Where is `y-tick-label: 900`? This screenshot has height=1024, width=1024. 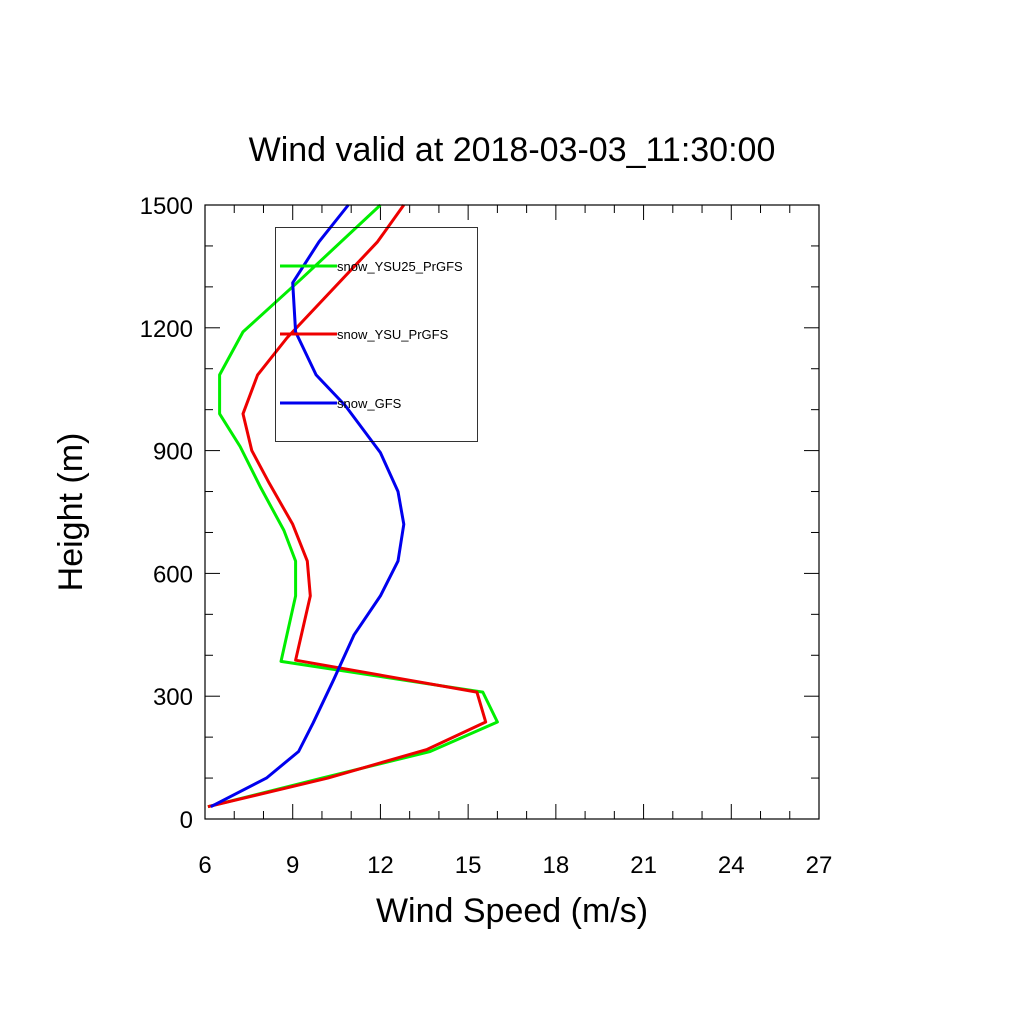
y-tick-label: 900 is located at coordinates (173, 452).